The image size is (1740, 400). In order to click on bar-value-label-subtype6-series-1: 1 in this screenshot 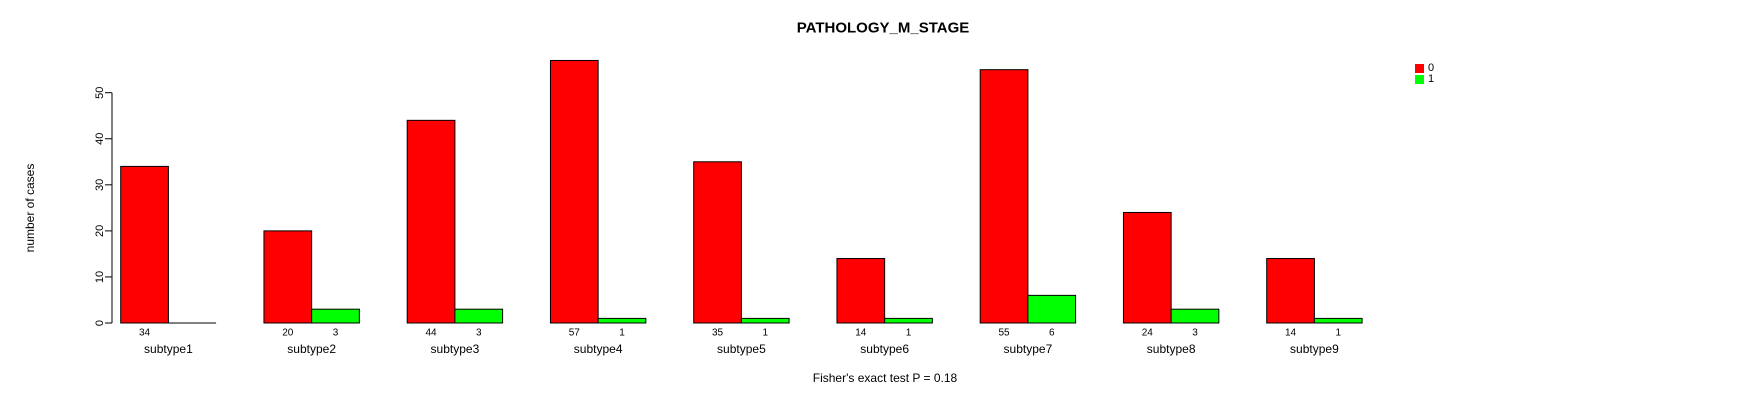, I will do `click(909, 333)`.